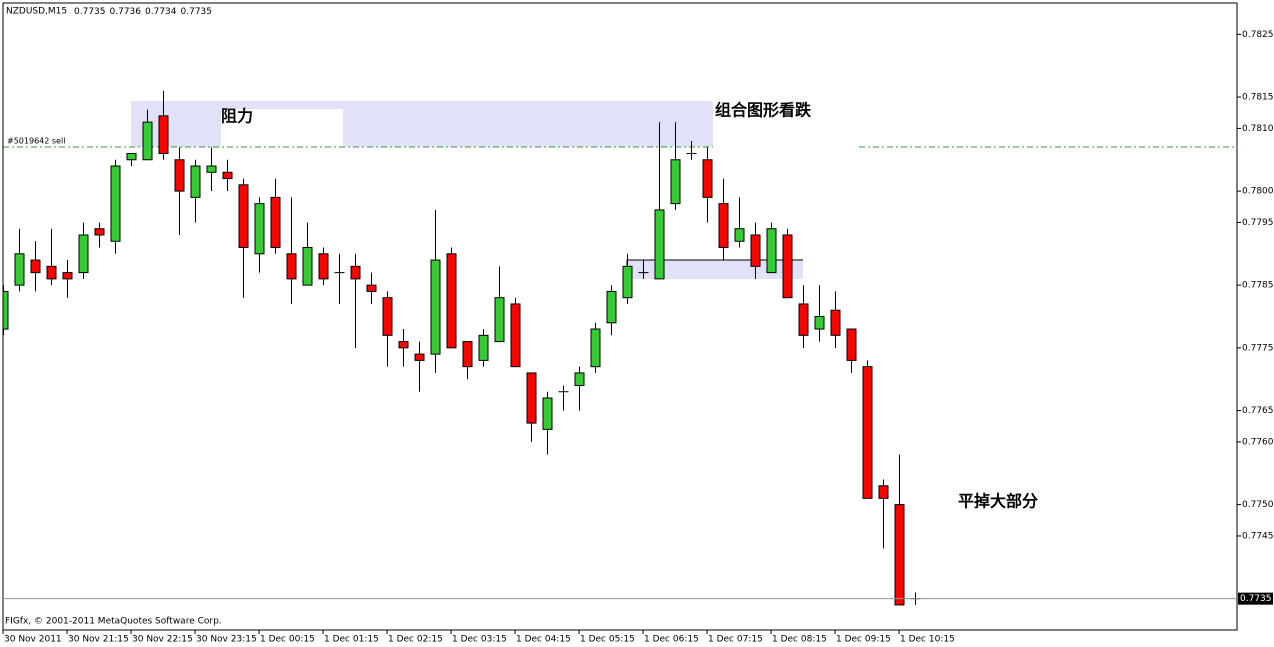 The width and height of the screenshot is (1274, 647). What do you see at coordinates (479, 640) in the screenshot?
I see `x-tick-label: 1 Dec 03:15` at bounding box center [479, 640].